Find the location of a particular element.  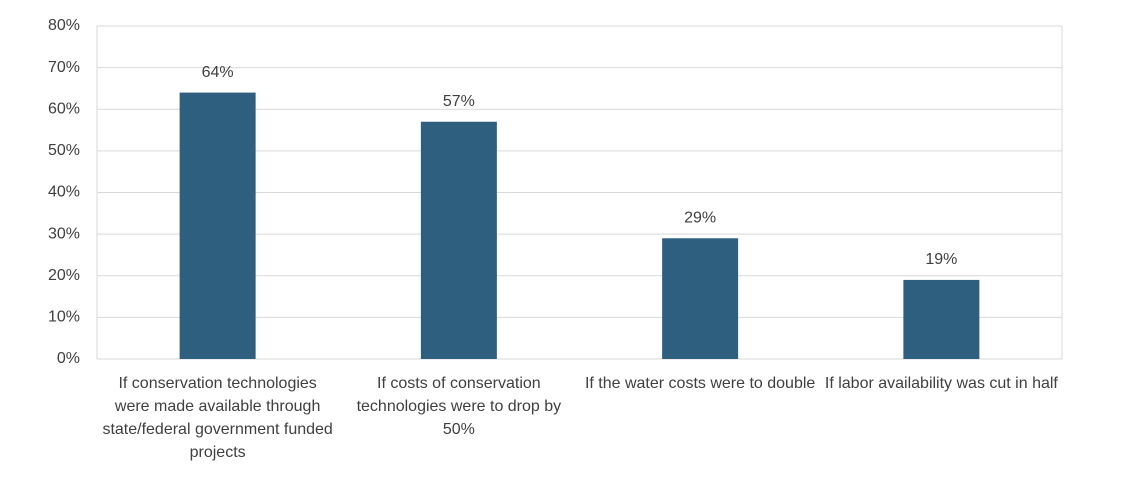

x-tick-label: If the water costs were to double is located at coordinates (700, 383).